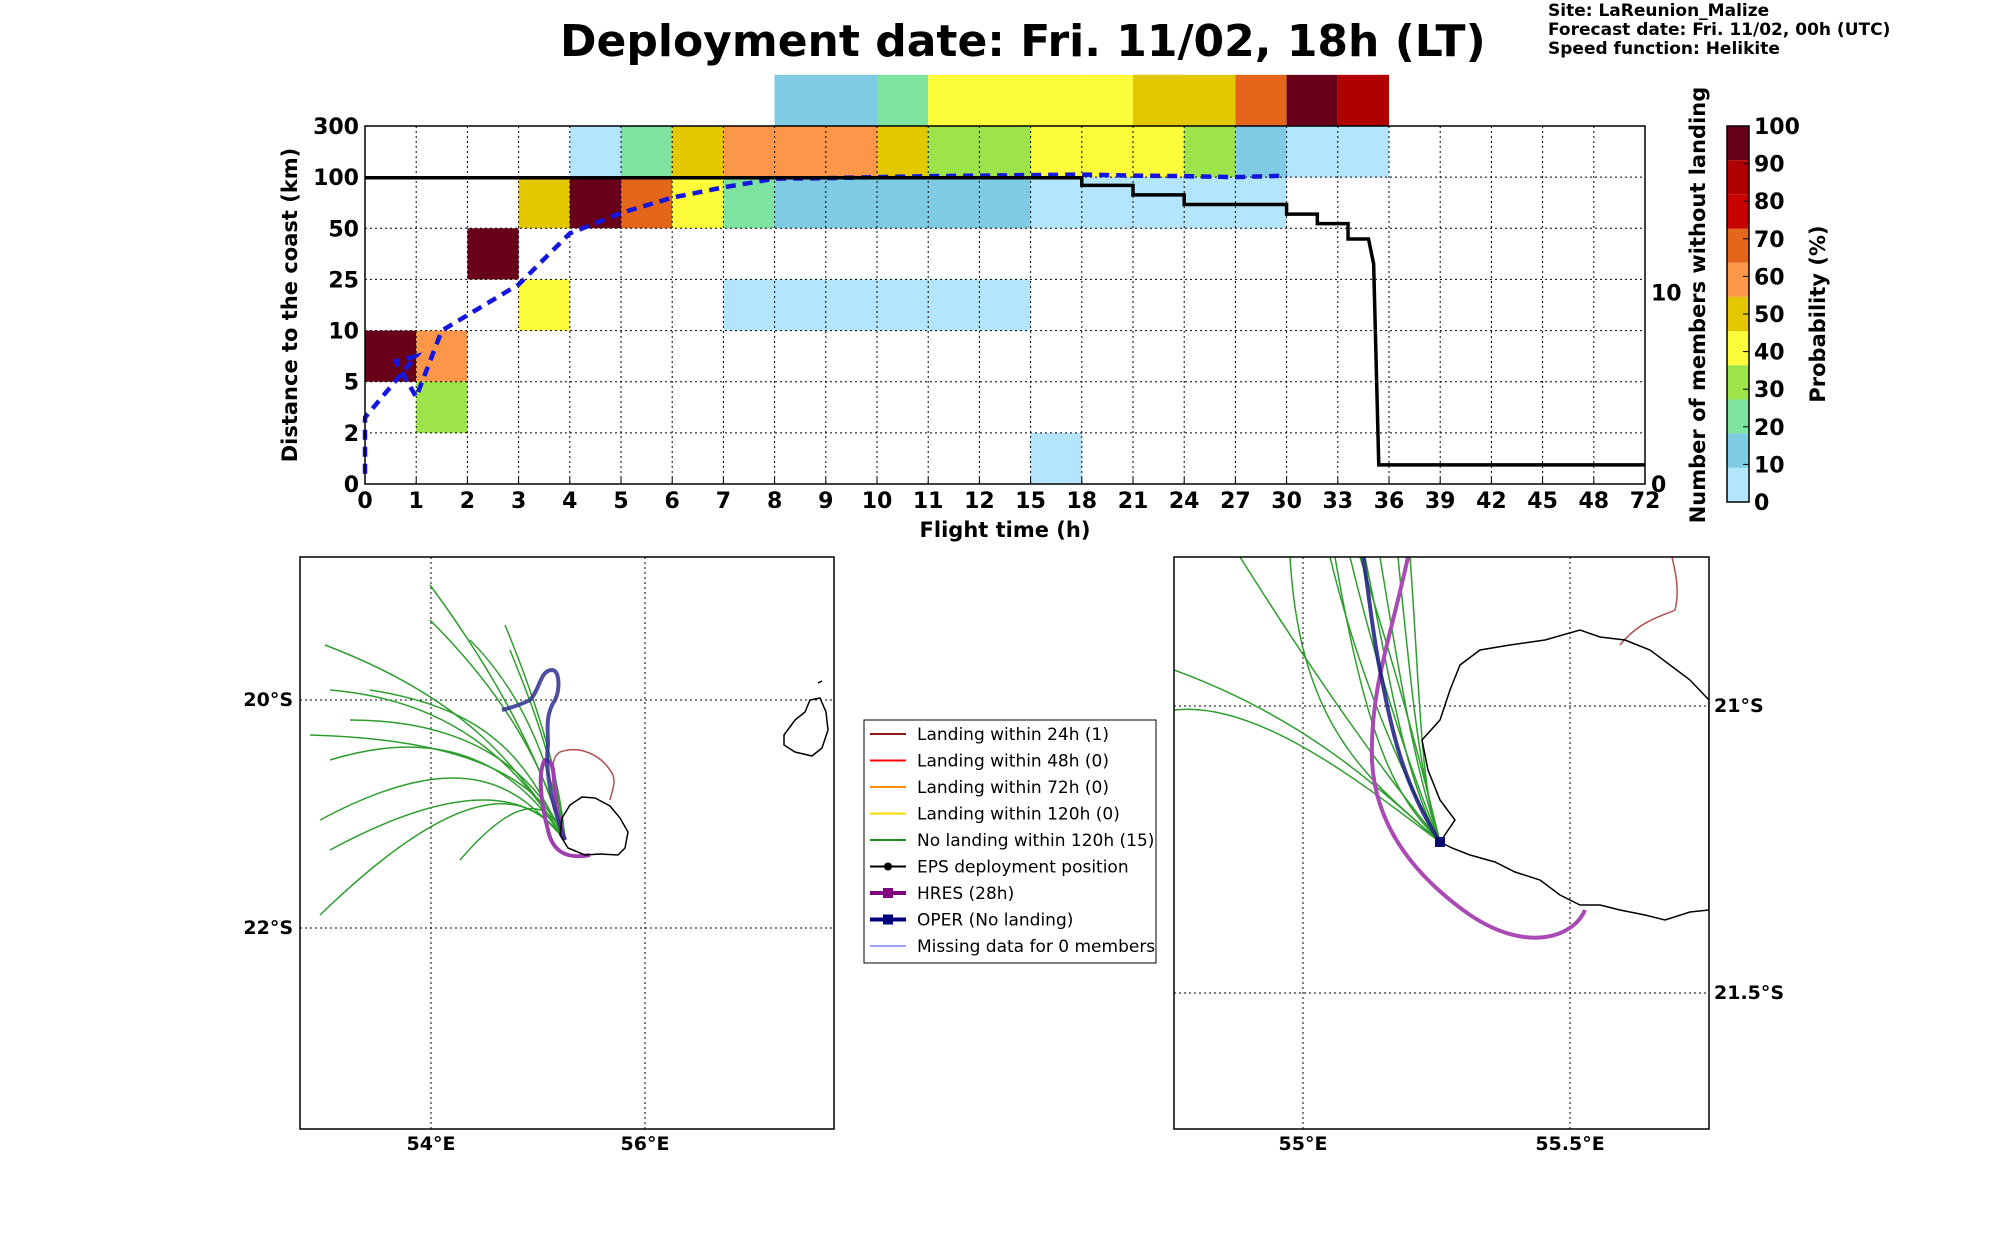  I want to click on colorbar-ticks: 0 10 20 30 40 50 60 70 80 90 100, so click(1771, 315).